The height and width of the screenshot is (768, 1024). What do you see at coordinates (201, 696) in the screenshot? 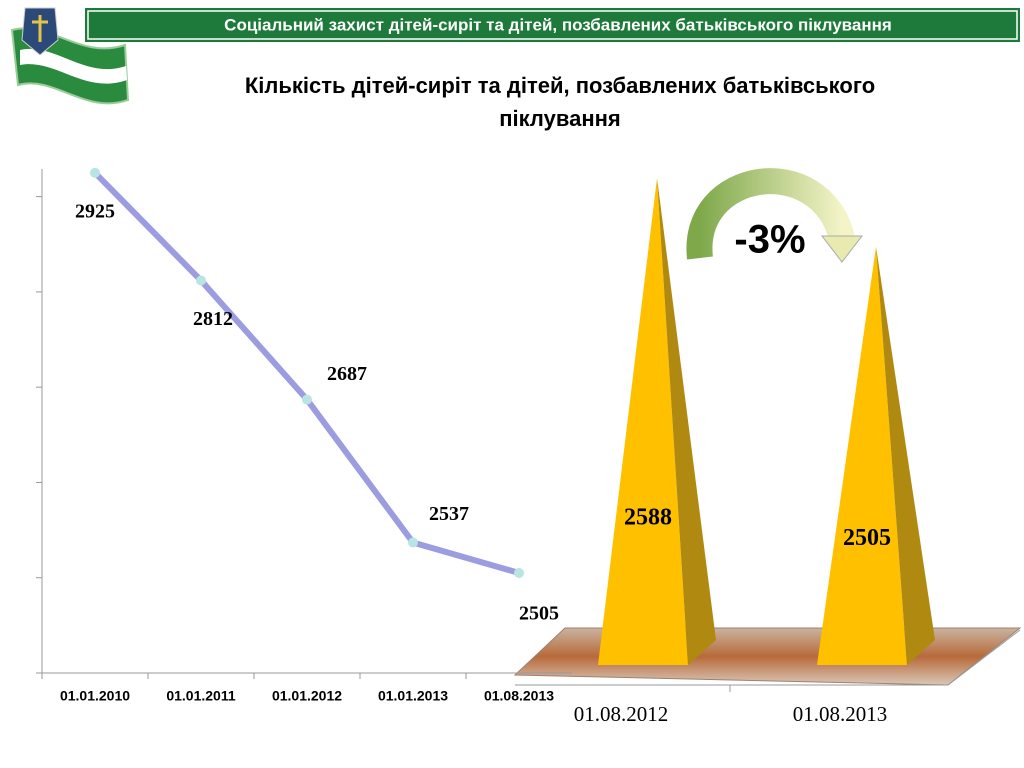
I see `x-tick-label: 01.01.2011` at bounding box center [201, 696].